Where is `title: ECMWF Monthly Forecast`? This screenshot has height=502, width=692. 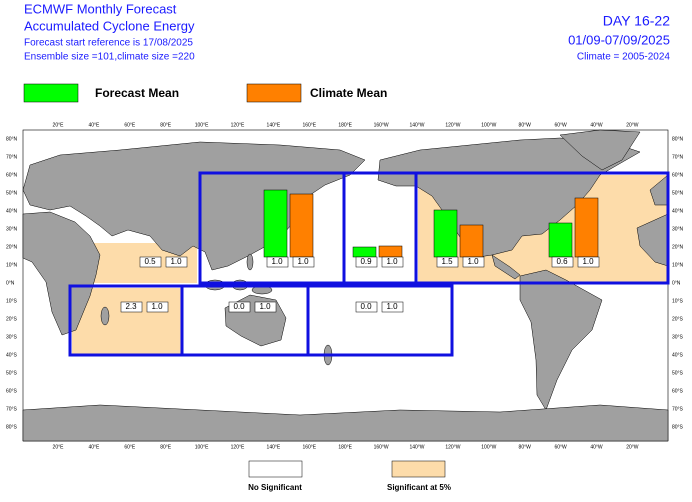
title: ECMWF Monthly Forecast is located at coordinates (100, 8).